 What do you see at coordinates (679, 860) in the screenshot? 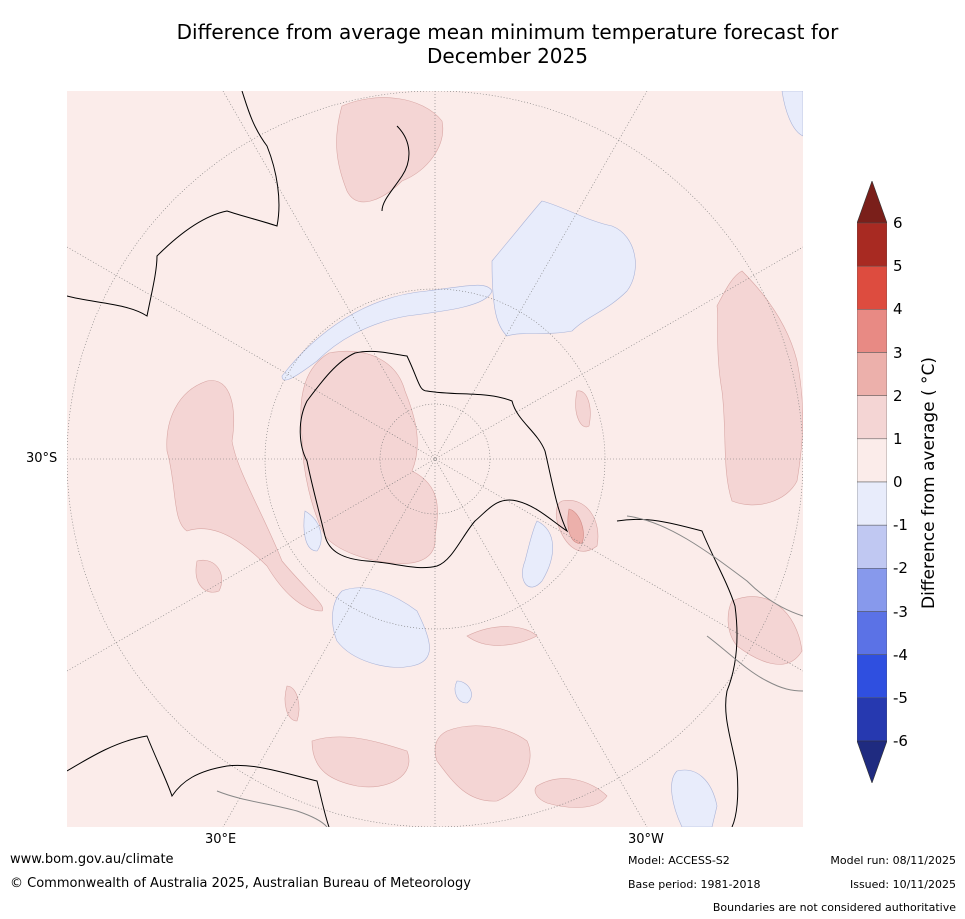
I see `model-info: Model: ACCESS-S2` at bounding box center [679, 860].